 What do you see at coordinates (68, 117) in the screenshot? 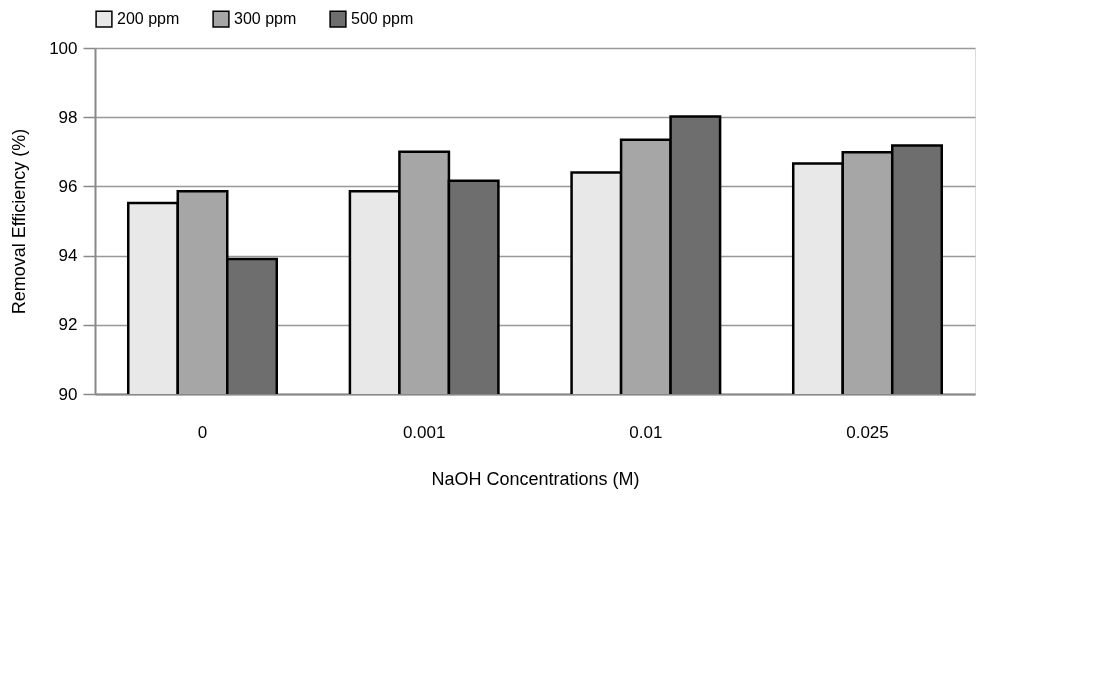
I see `y-tick-label: 98` at bounding box center [68, 117].